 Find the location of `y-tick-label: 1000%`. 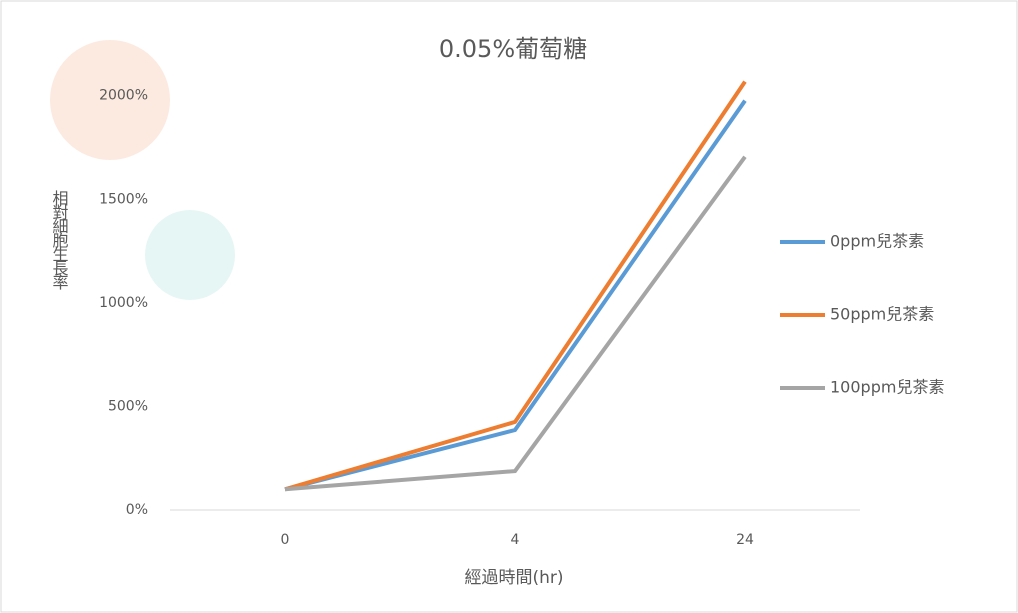

y-tick-label: 1000% is located at coordinates (123, 303).